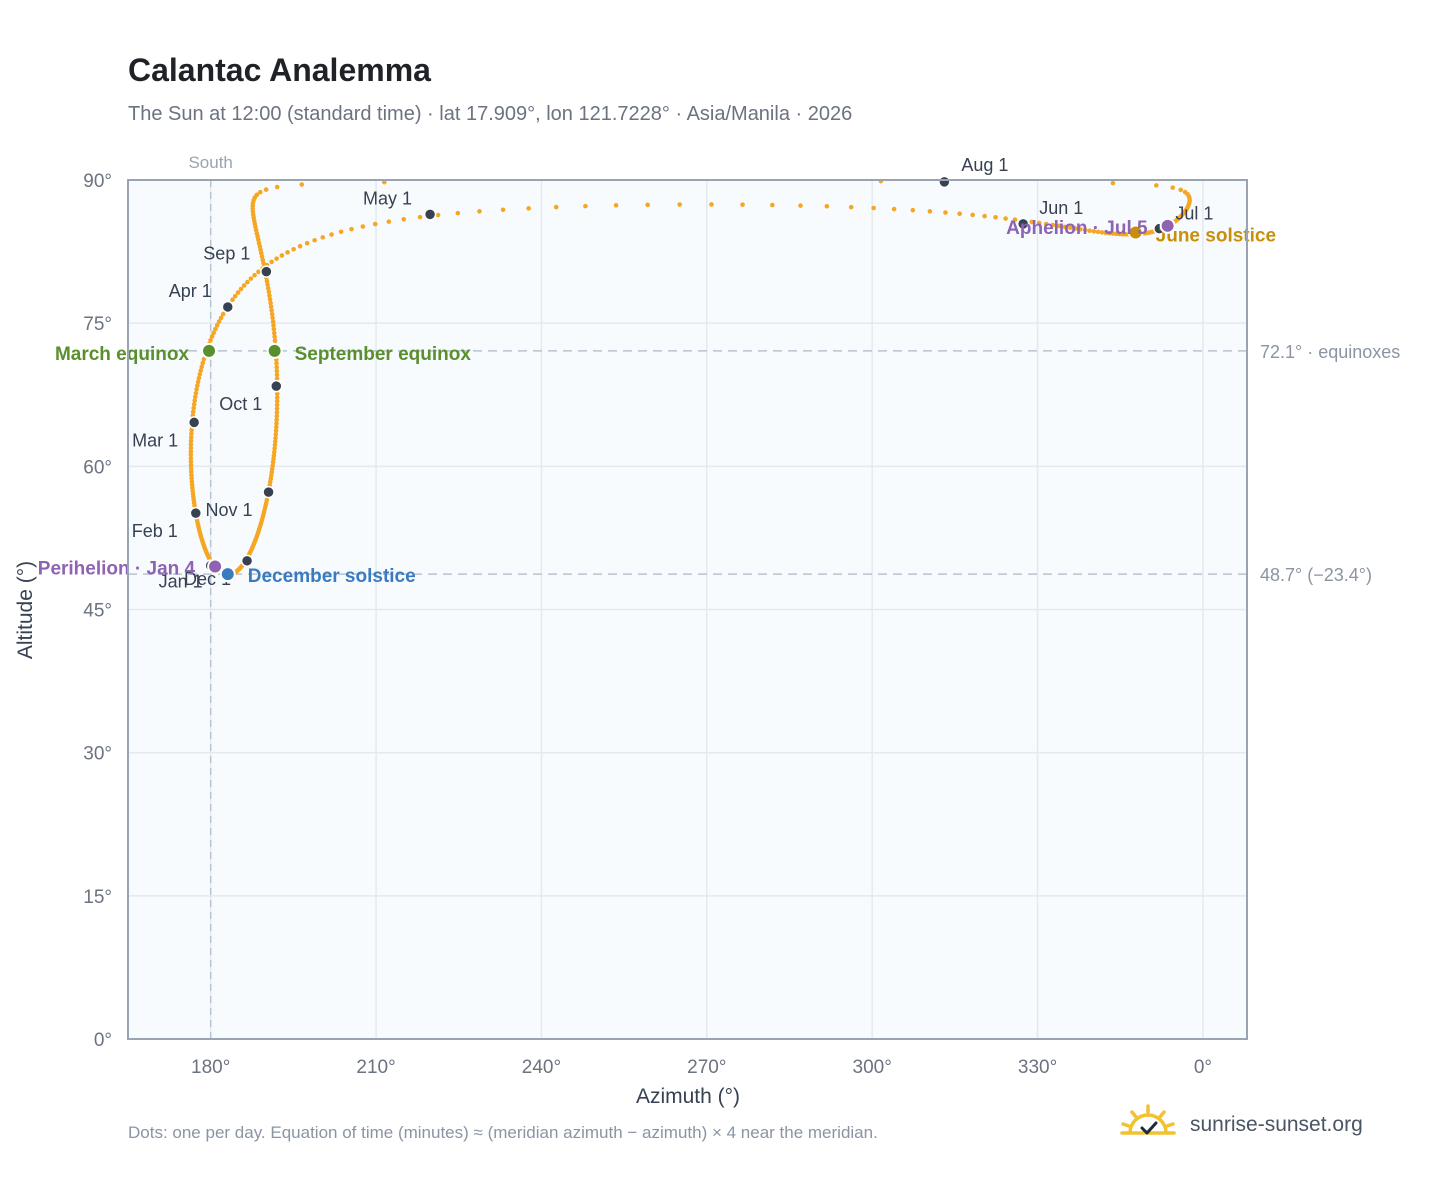  What do you see at coordinates (155, 531) in the screenshot?
I see `month-marker-label: Feb 1` at bounding box center [155, 531].